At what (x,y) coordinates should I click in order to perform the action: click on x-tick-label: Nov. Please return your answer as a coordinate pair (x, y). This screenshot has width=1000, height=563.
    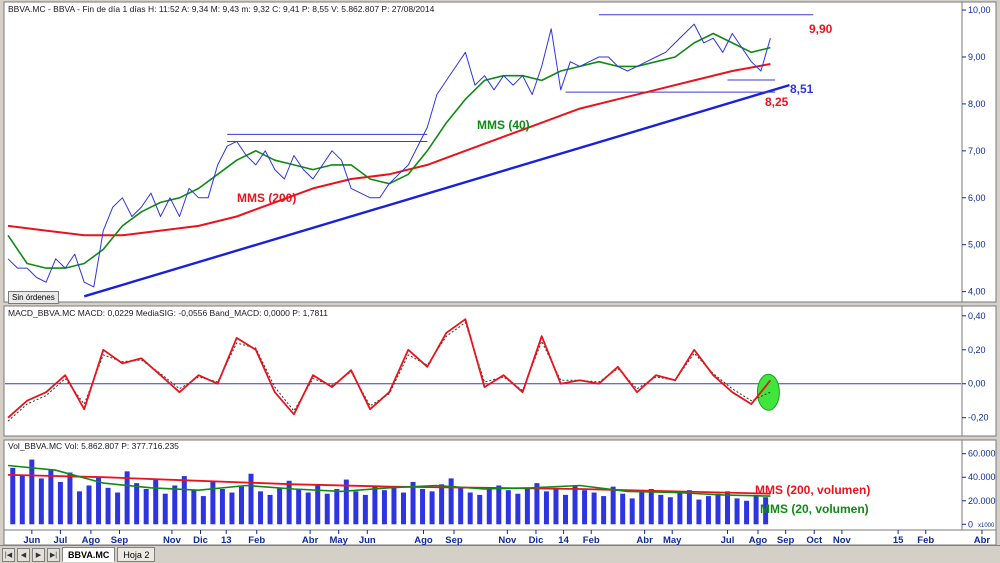
    Looking at the image, I should click on (172, 540).